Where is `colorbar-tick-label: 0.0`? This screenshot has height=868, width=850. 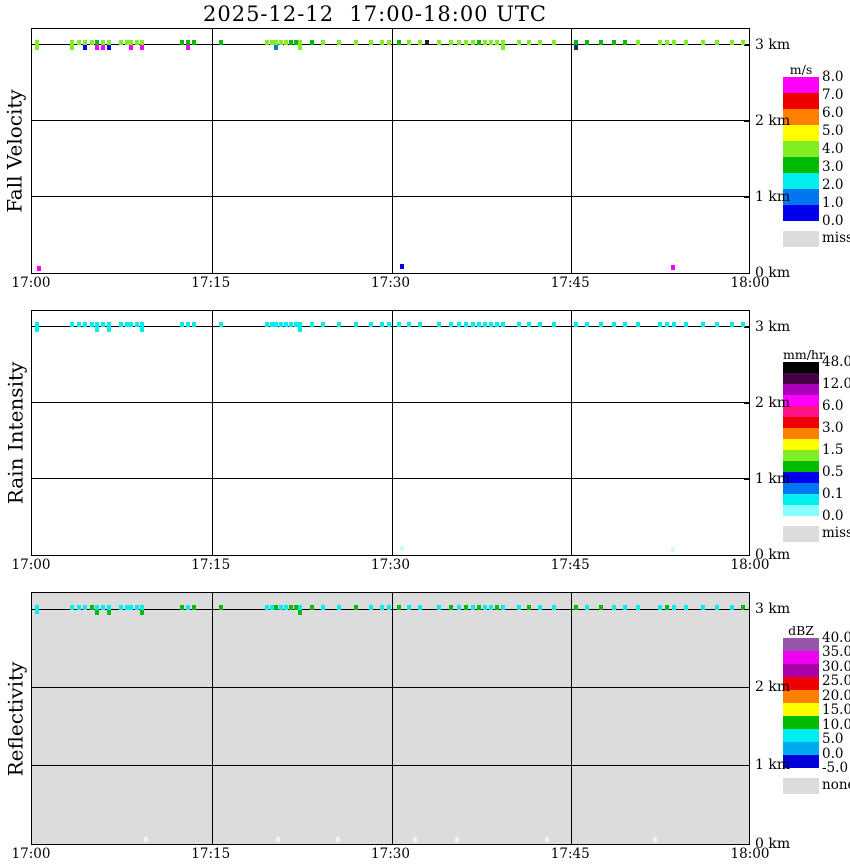
colorbar-tick-label: 0.0 is located at coordinates (833, 753).